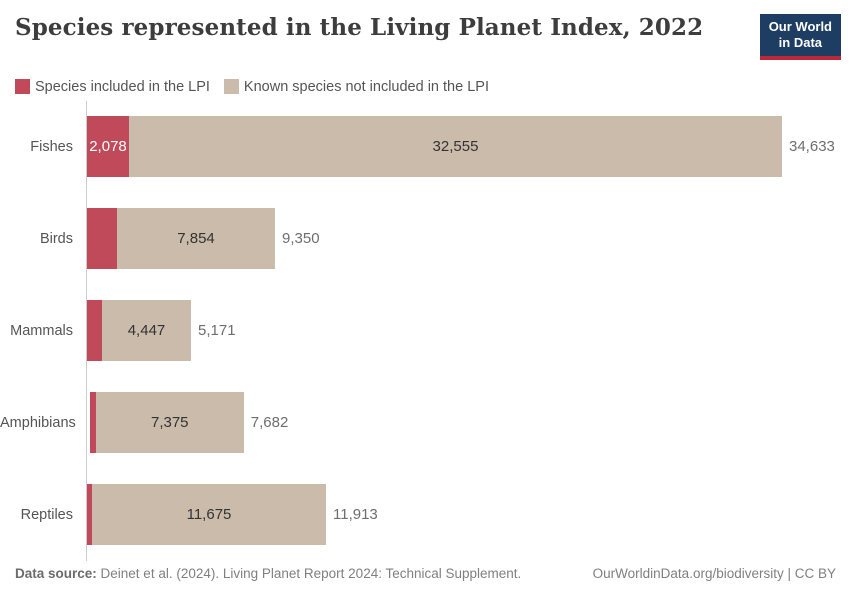 The image size is (850, 600). I want to click on category-label: Amphibians, so click(38, 422).